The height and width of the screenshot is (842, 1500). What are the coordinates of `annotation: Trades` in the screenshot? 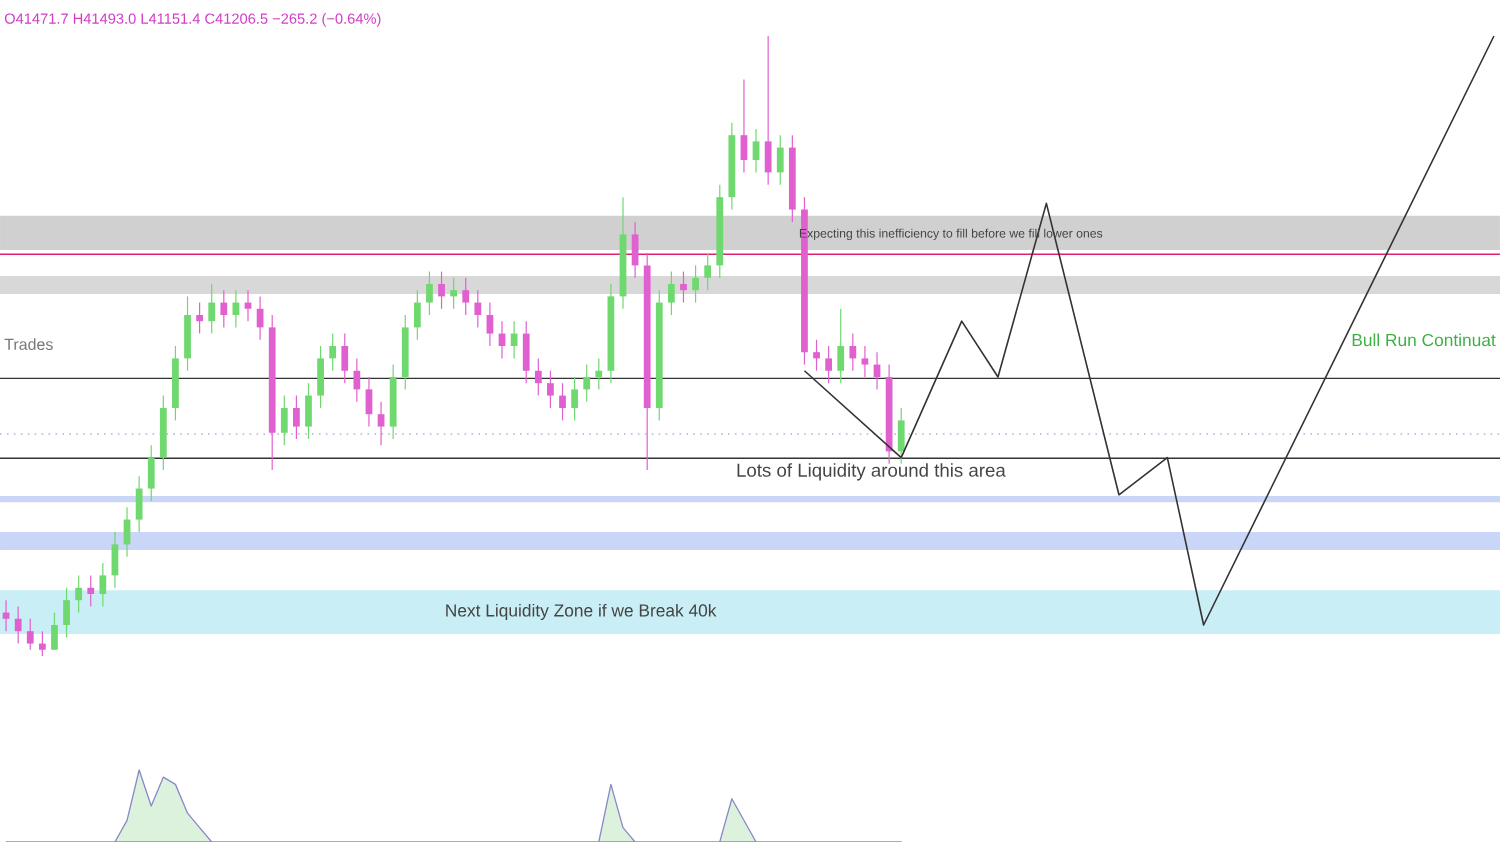 It's located at (28, 344).